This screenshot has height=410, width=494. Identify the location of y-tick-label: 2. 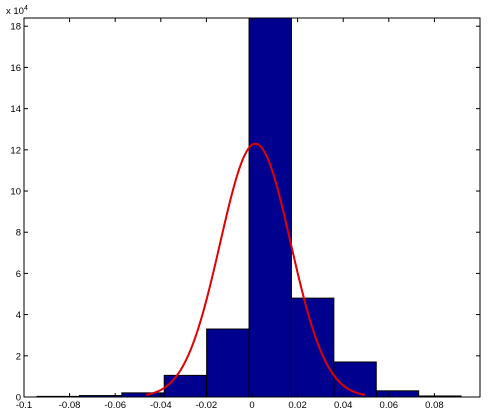
(18, 356).